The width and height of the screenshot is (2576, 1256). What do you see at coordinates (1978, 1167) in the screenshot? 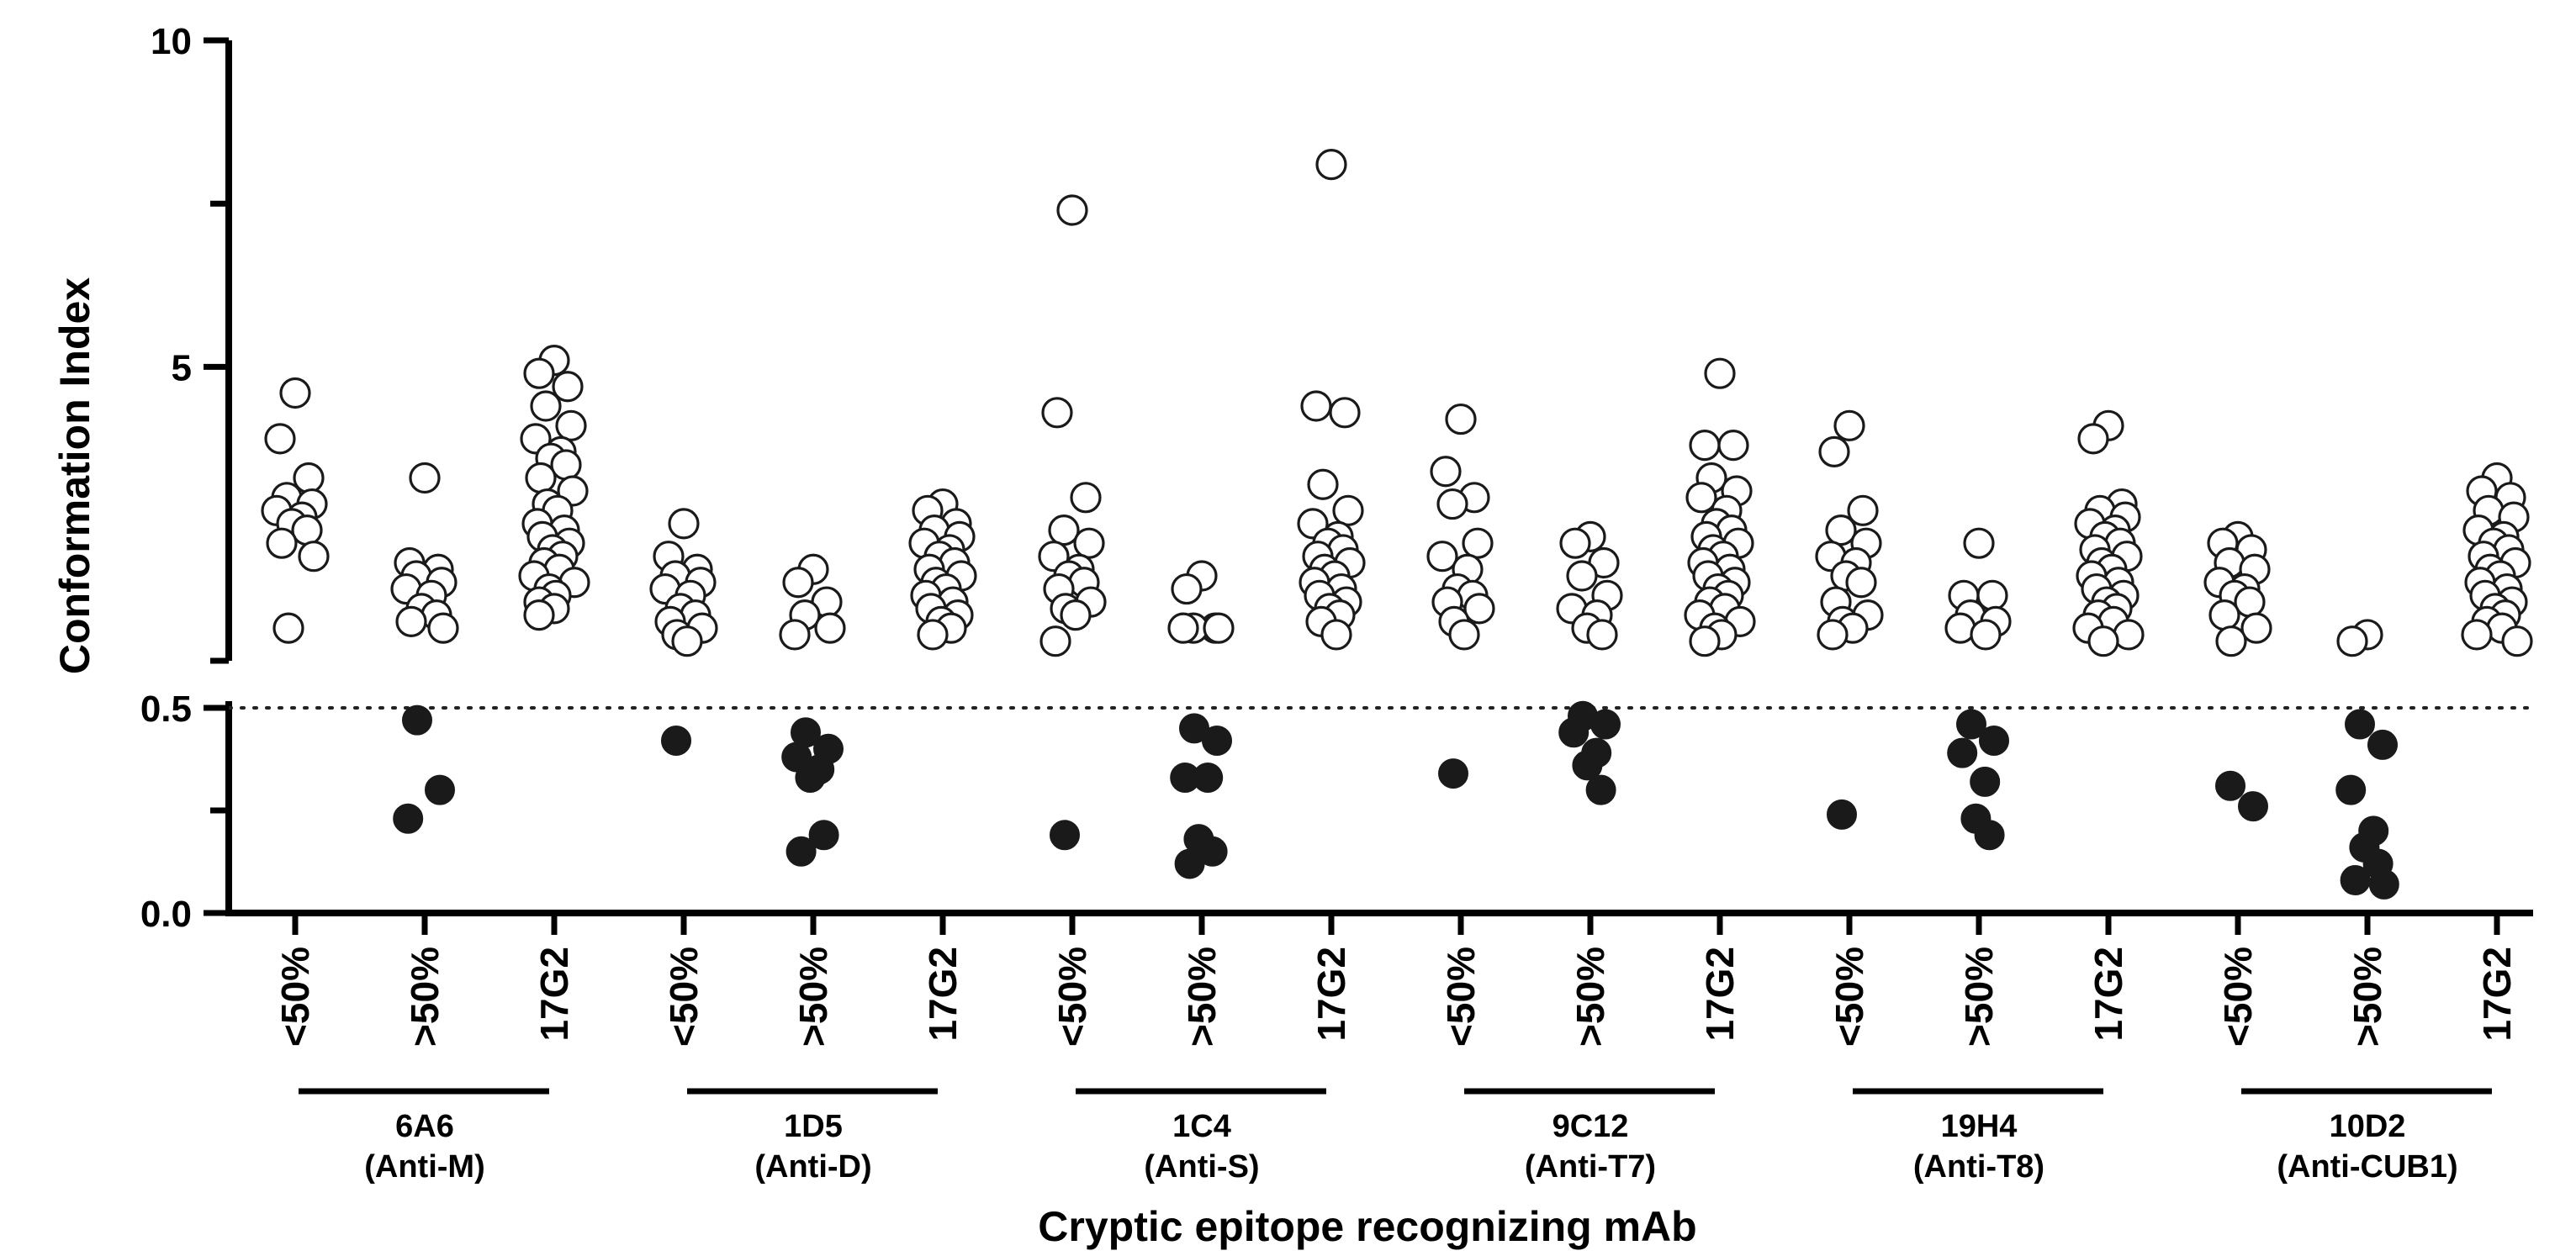
I see `group-subtitle: (Anti-T8)` at bounding box center [1978, 1167].